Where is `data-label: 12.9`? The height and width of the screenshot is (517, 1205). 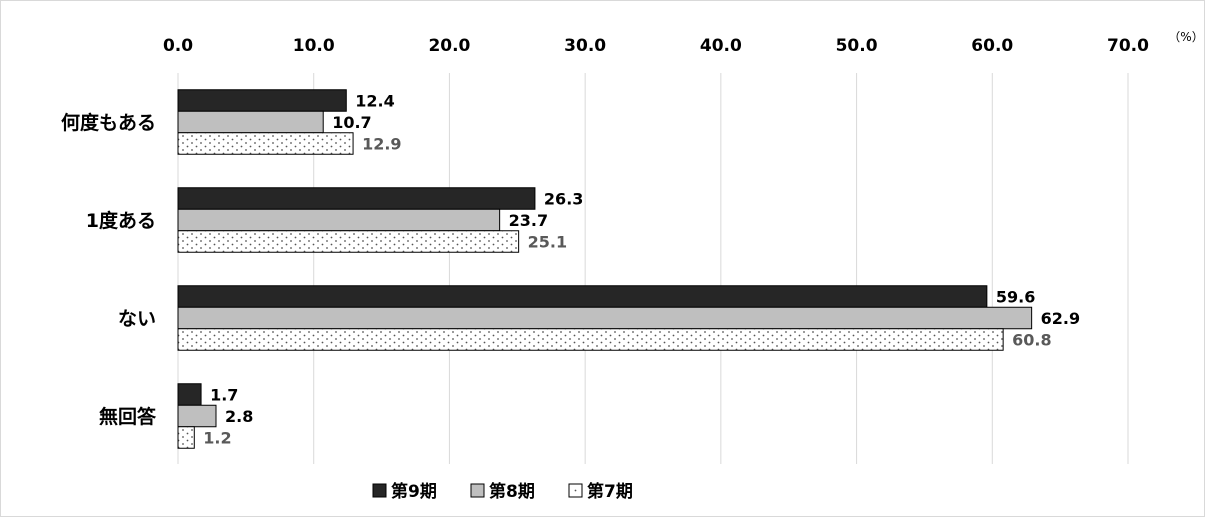
data-label: 12.9 is located at coordinates (381, 144).